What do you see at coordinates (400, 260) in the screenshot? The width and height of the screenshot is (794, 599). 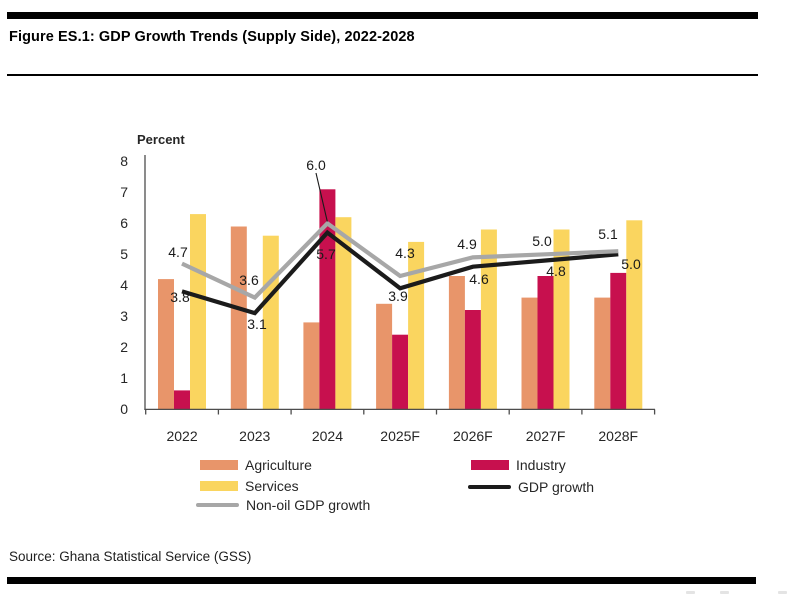 I see `line-non-oil-gdp-growth` at bounding box center [400, 260].